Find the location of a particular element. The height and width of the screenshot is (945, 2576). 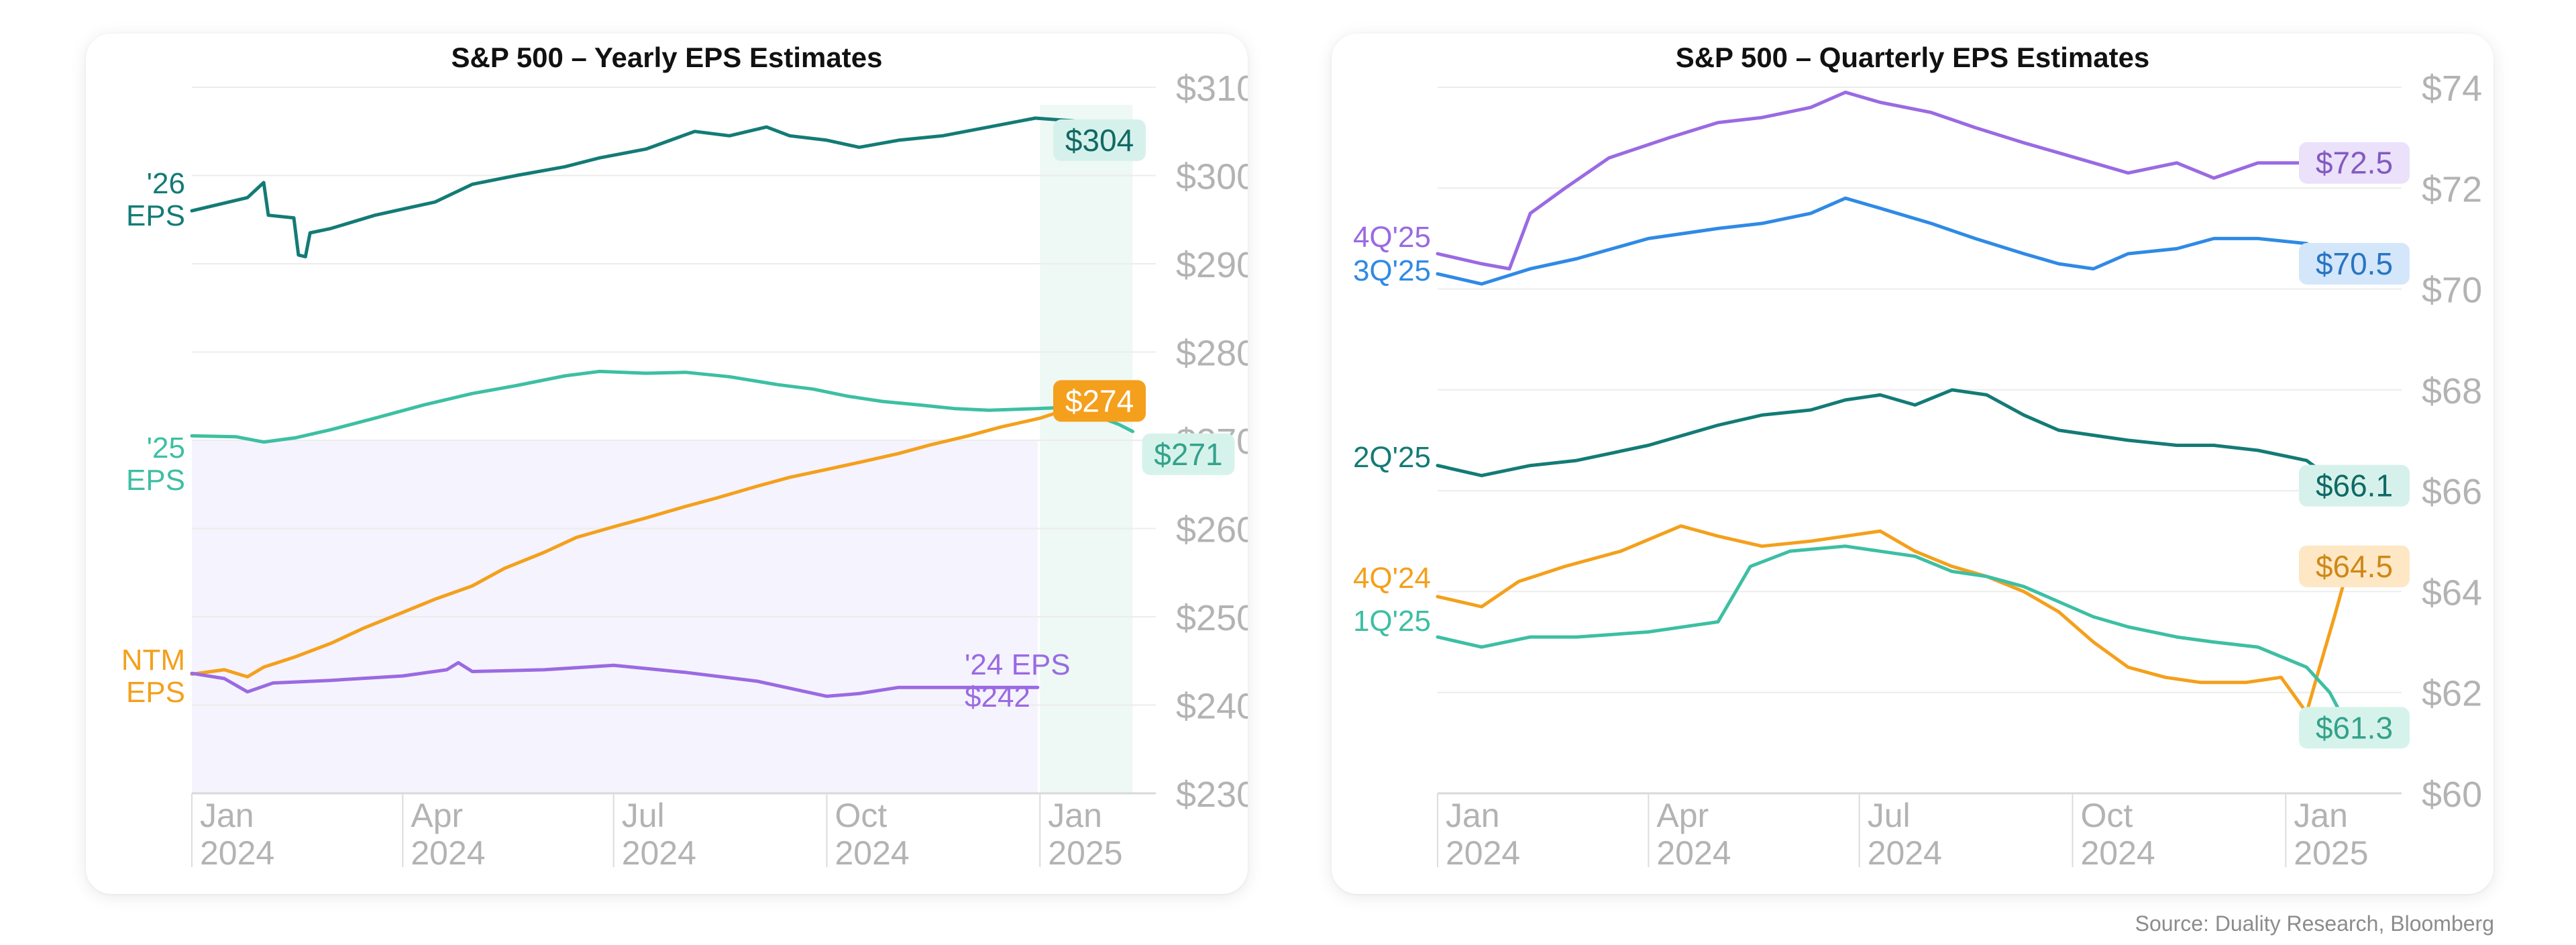

y-tick-label: $72 is located at coordinates (2452, 189).